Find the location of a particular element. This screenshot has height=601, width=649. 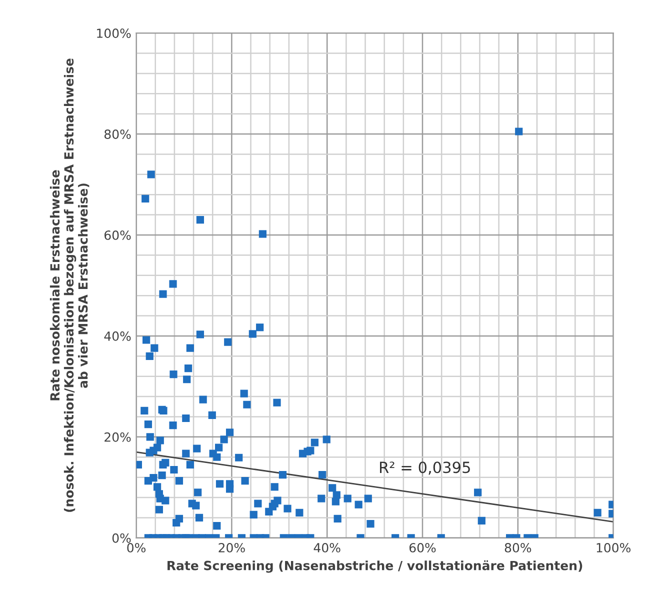

x-tick-label: 80% is located at coordinates (518, 547).